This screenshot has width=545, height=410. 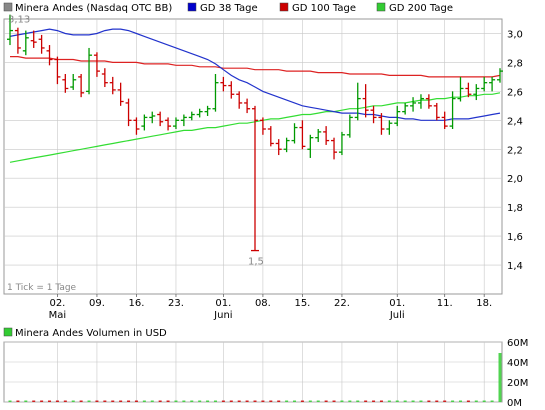 I want to click on volume-plot-area, so click(x=253, y=372).